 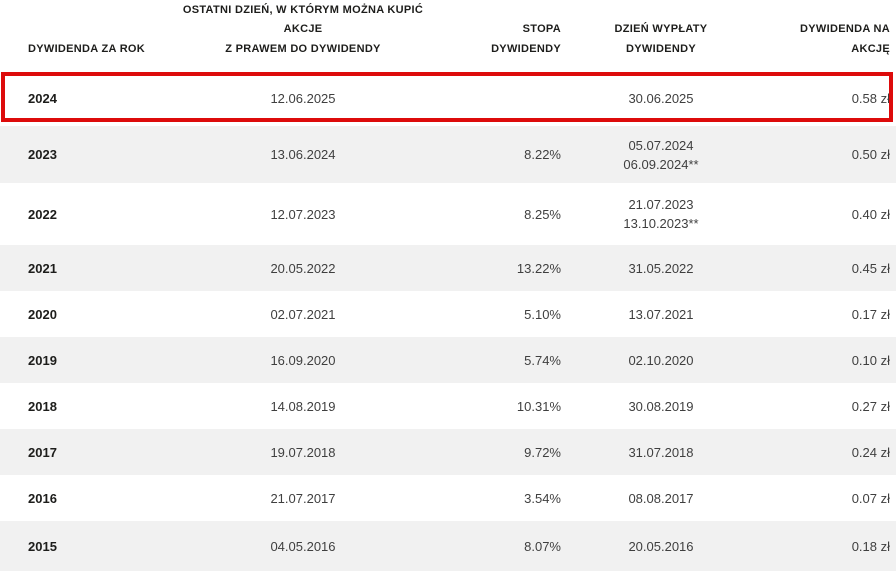 What do you see at coordinates (448, 314) in the screenshot?
I see `table-row: 2020 02.07.2021 5.10% 13.07.2021 0.17 zł` at bounding box center [448, 314].